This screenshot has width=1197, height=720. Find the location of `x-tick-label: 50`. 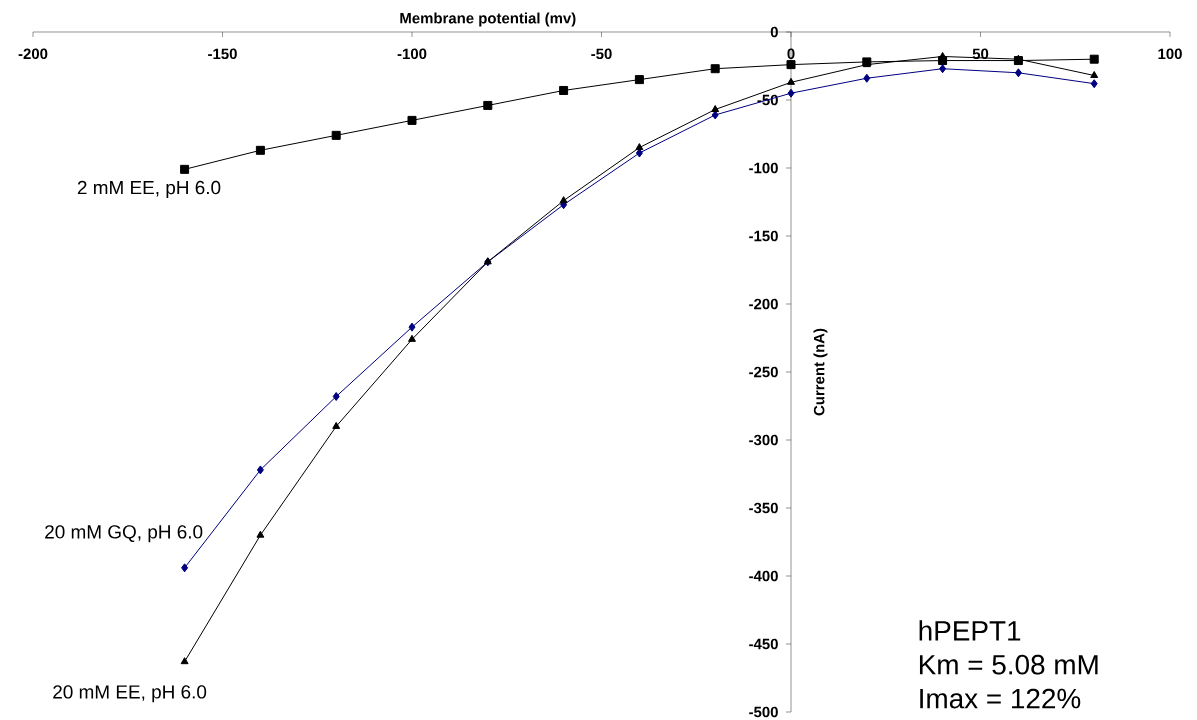

x-tick-label: 50 is located at coordinates (980, 54).